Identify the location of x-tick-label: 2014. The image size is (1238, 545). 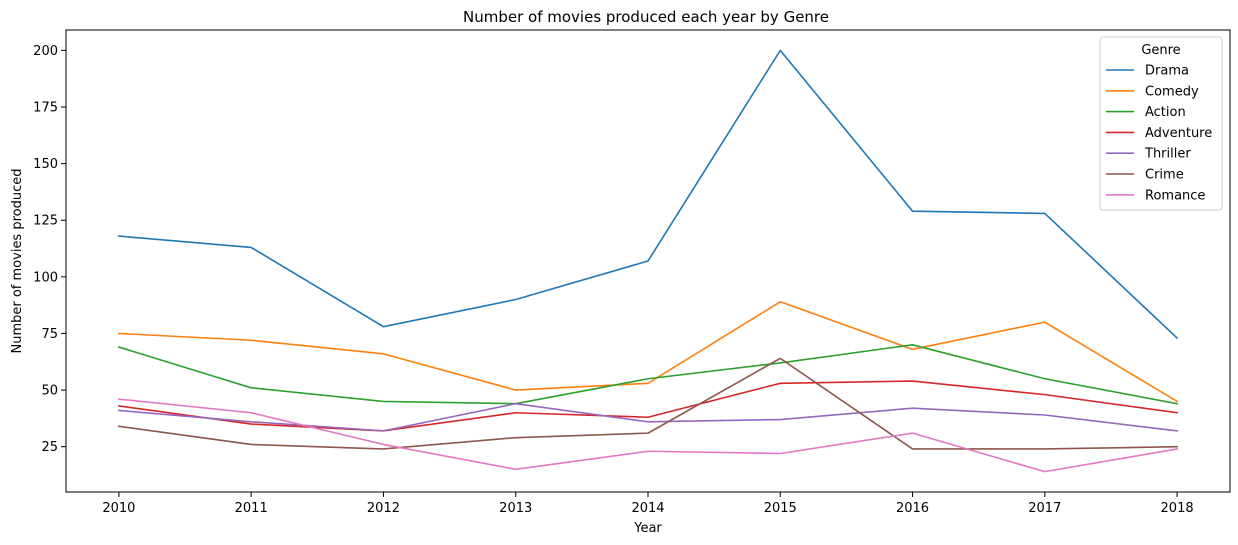
(647, 508).